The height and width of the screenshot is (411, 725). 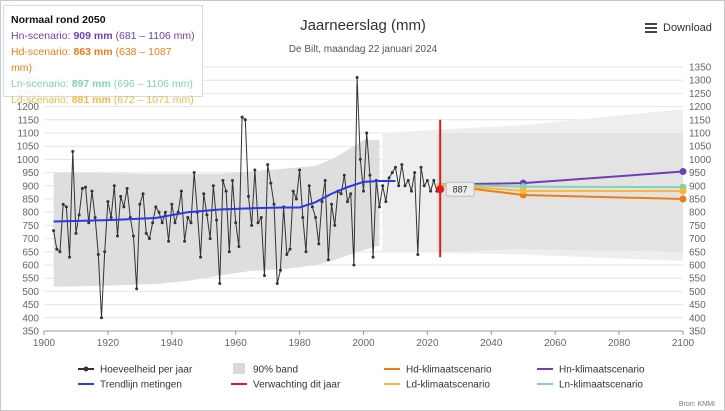 I want to click on legend-item: Hoeveelheid per jaar, so click(x=135, y=370).